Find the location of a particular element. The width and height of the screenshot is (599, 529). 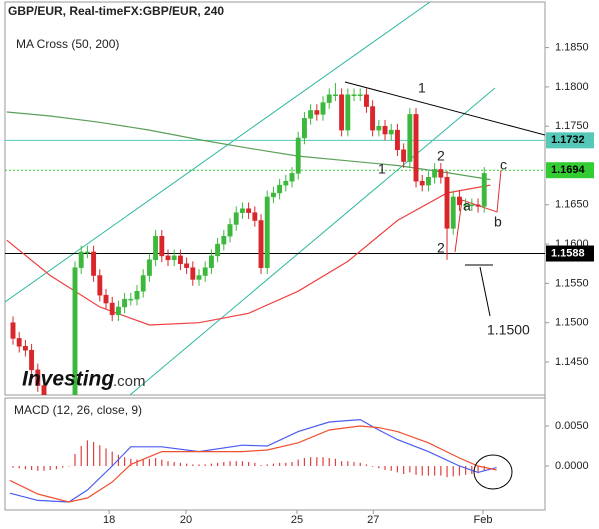

x-tick-label: Feb is located at coordinates (483, 520).